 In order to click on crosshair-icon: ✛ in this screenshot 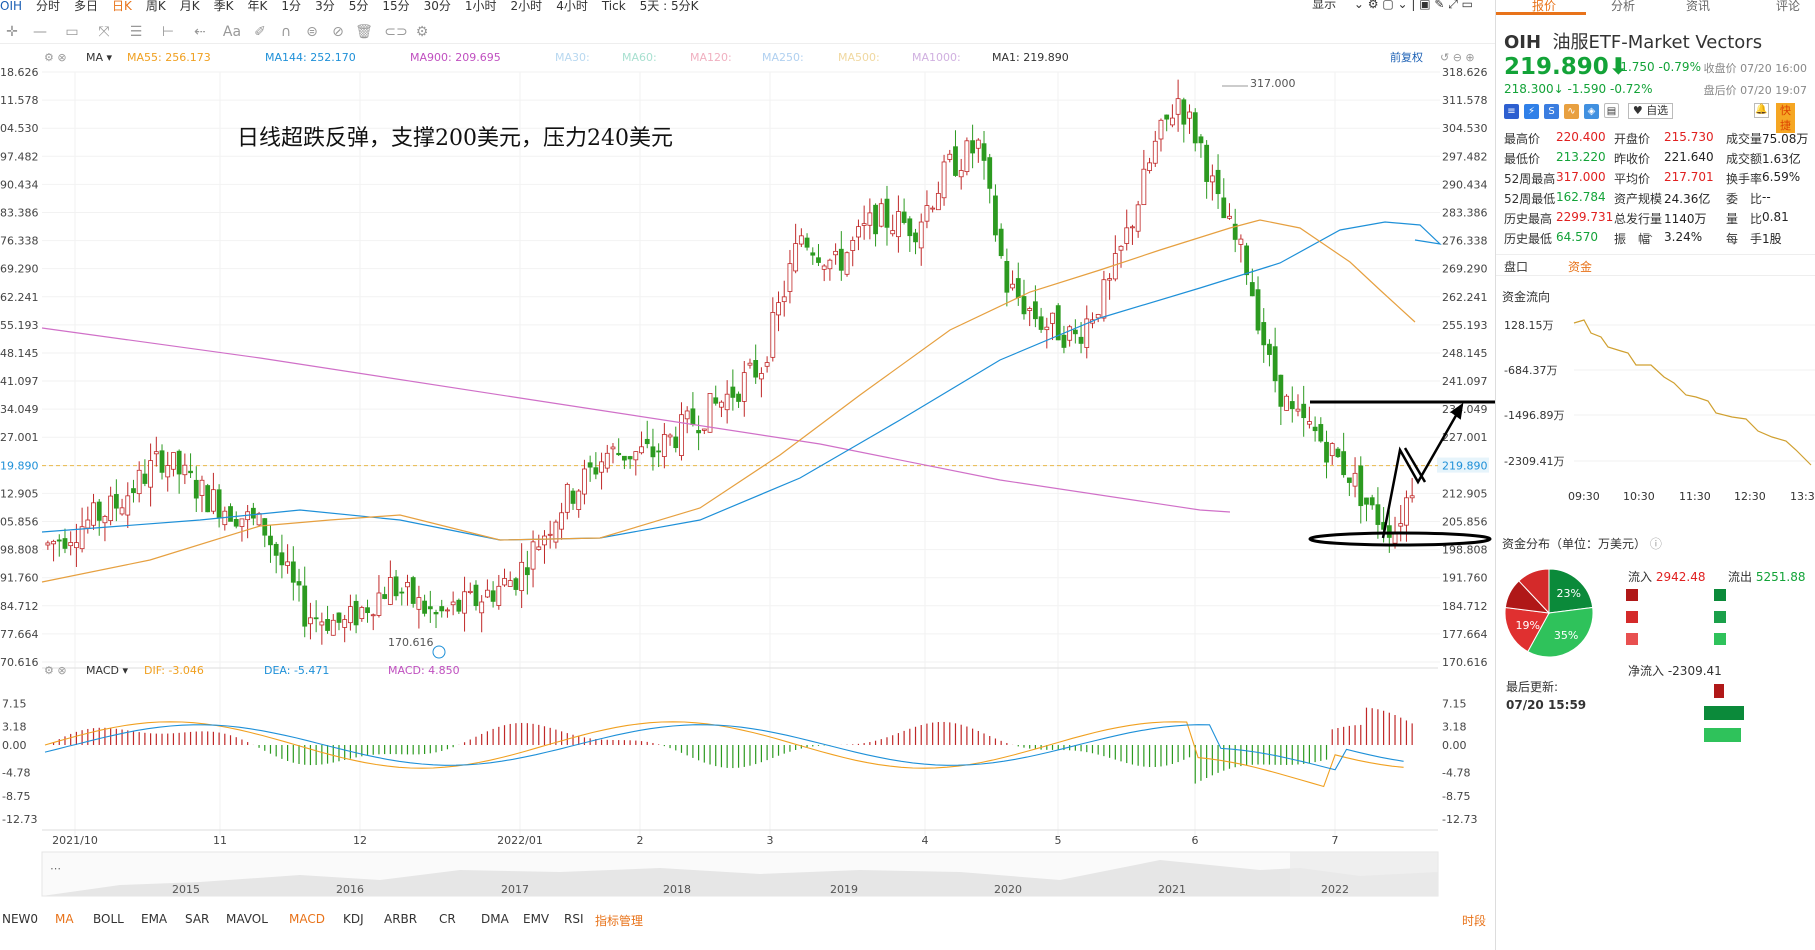, I will do `click(12, 32)`.